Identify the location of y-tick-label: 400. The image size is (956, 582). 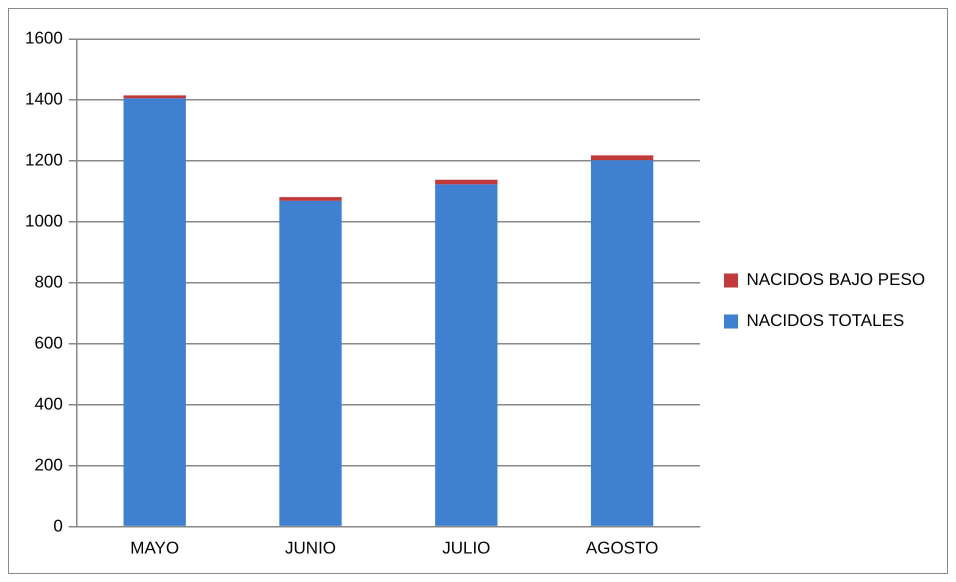
(48, 404).